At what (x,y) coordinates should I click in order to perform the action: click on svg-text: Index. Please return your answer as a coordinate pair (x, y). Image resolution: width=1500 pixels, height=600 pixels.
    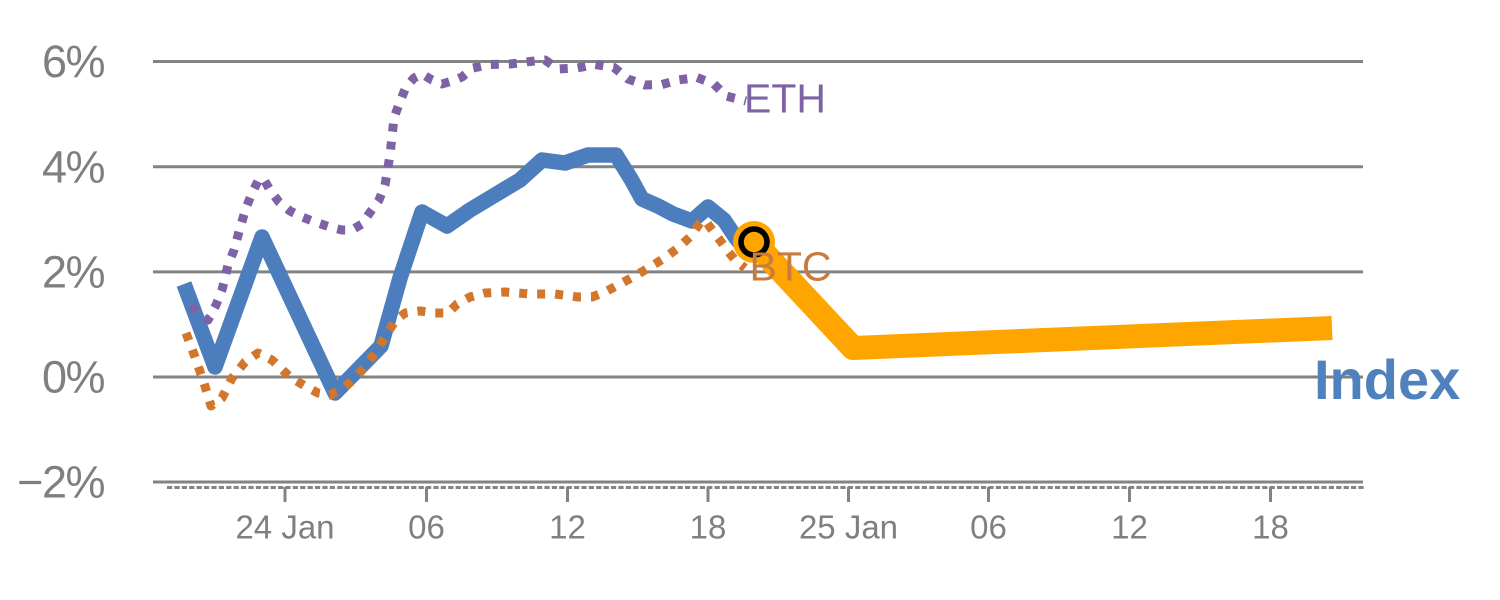
    Looking at the image, I should click on (1387, 379).